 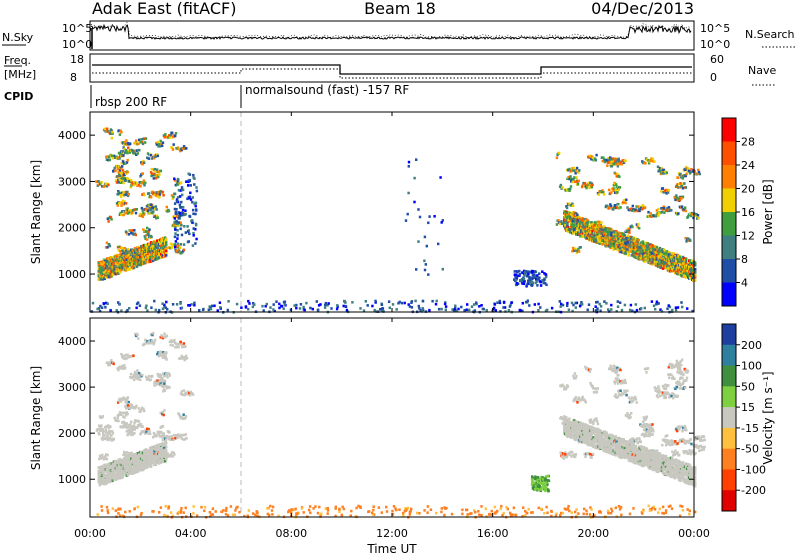 I want to click on freq-panel-frame, so click(x=392, y=68).